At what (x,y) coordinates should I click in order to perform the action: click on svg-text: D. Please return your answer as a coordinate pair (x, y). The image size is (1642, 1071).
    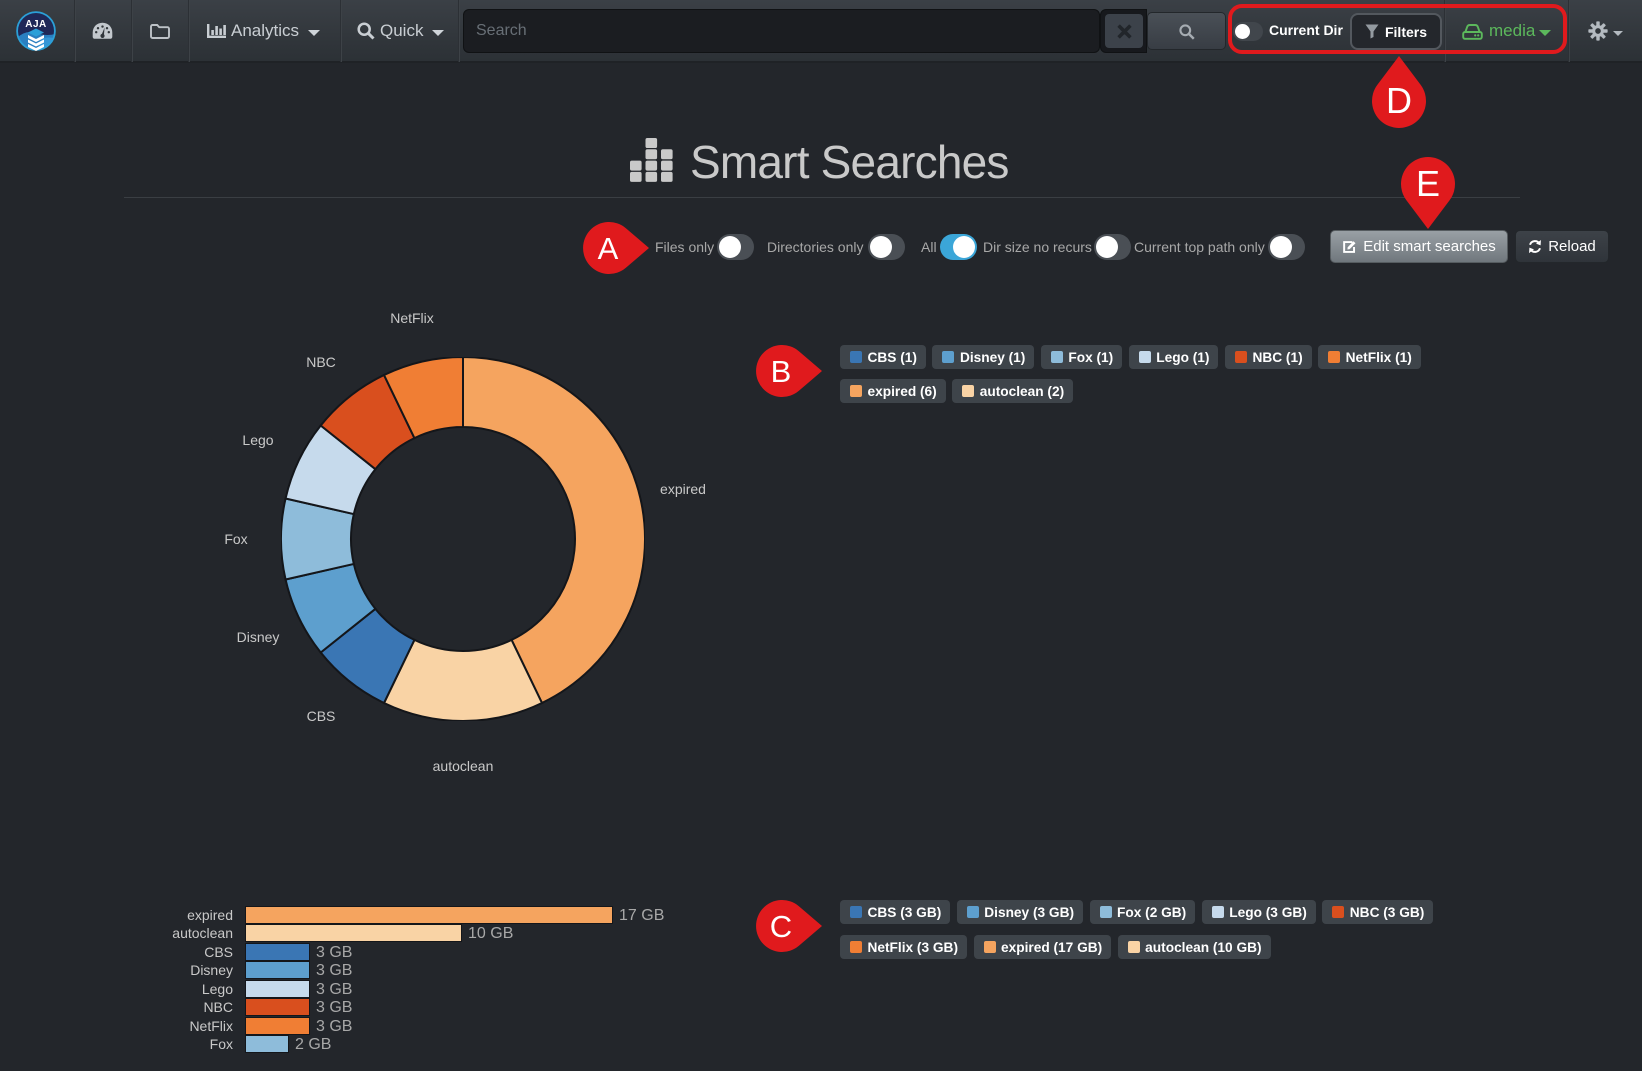
    Looking at the image, I should click on (1399, 100).